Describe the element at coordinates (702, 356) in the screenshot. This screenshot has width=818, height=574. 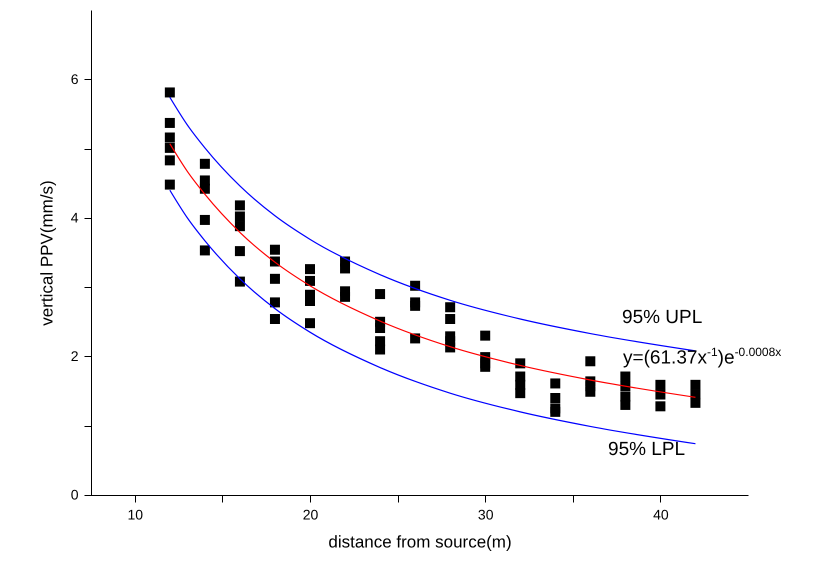
I see `annotation: y=(61.37x$^{-1}$)e$^{-0.0008x}$` at that location.